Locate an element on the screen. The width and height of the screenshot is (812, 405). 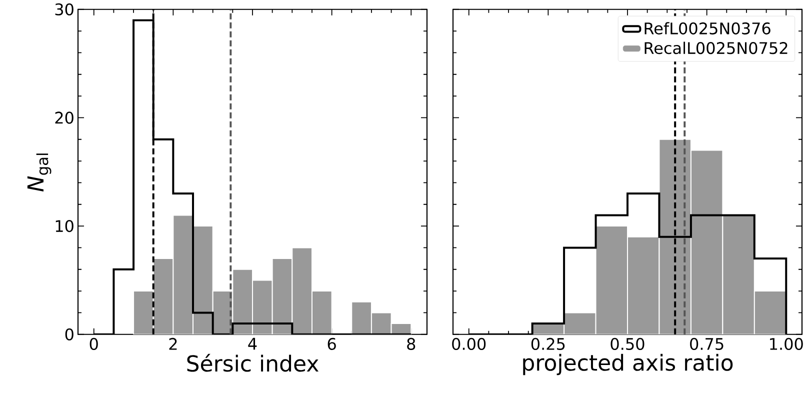
y-tick-label: 20 is located at coordinates (64, 117).